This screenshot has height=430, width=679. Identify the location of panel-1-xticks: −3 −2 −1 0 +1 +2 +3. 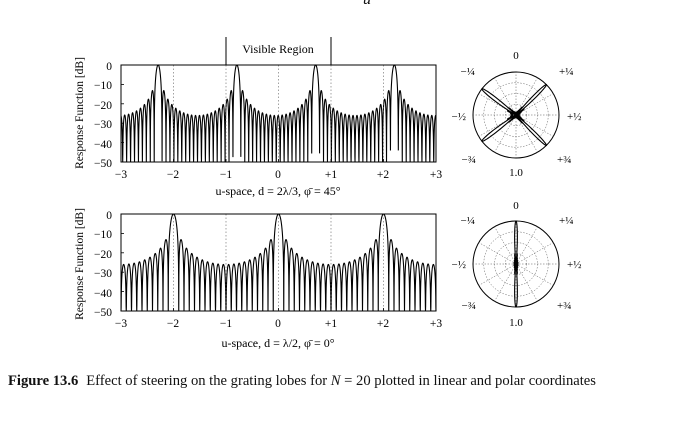
(278, 175).